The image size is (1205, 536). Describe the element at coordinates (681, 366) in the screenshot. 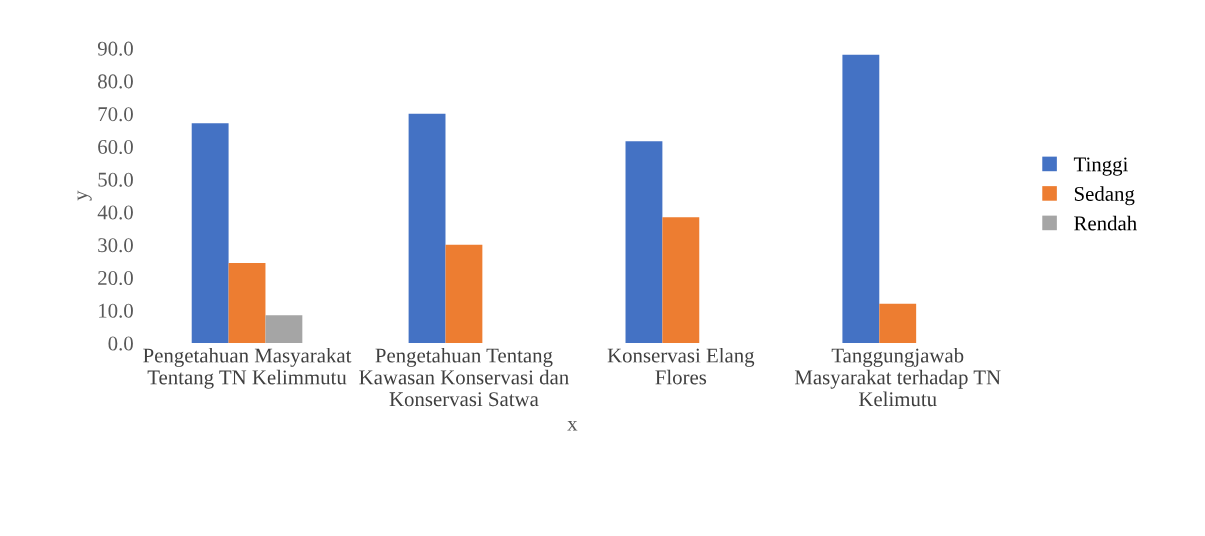

I see `x-tick-label: Konservasi Elang Flores` at that location.